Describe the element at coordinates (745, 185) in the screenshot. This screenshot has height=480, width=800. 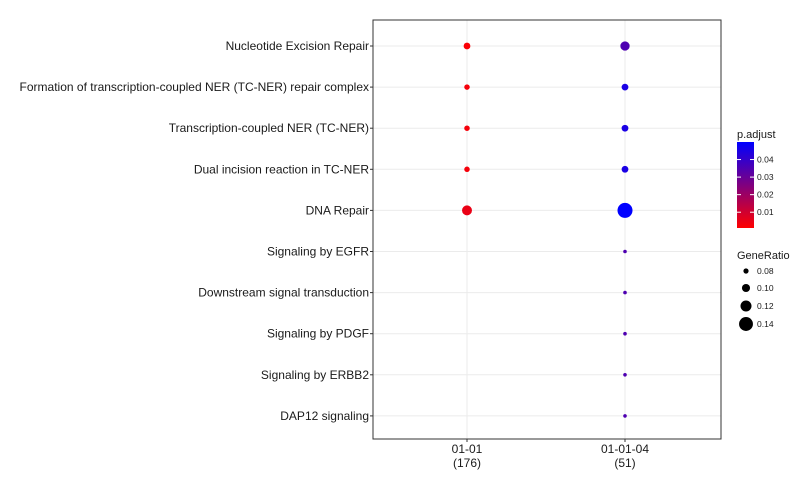
I see `p-adjust-colorbar` at that location.